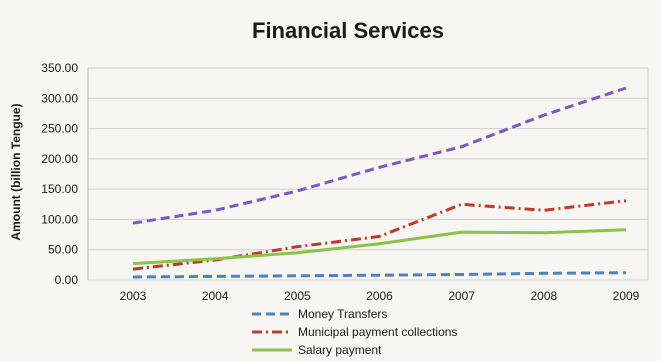 The height and width of the screenshot is (361, 661). I want to click on legend-label: Salary payment, so click(340, 350).